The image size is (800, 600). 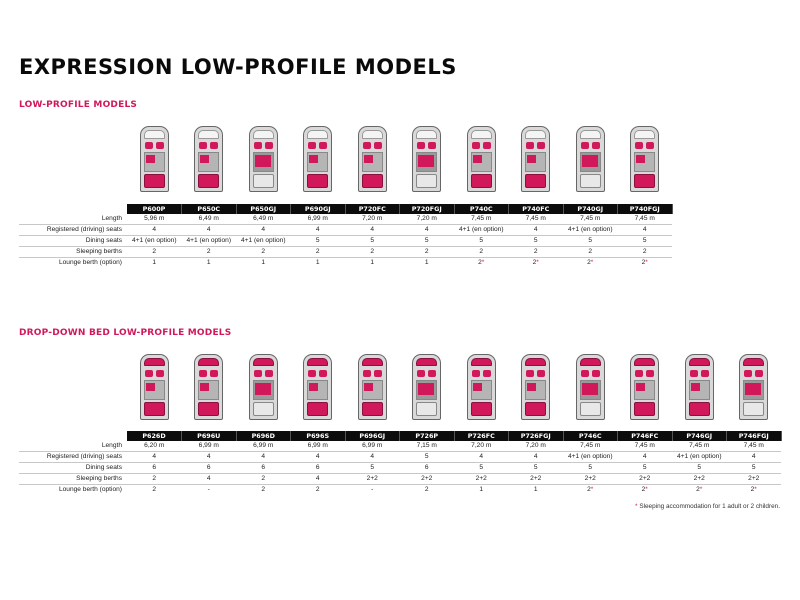 What do you see at coordinates (263, 468) in the screenshot?
I see `table-cell: 6` at bounding box center [263, 468].